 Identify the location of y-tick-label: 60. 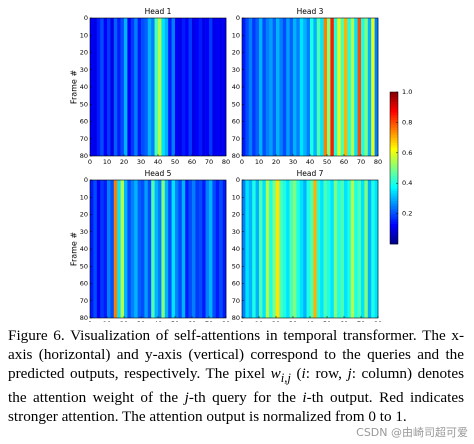
(84, 122).